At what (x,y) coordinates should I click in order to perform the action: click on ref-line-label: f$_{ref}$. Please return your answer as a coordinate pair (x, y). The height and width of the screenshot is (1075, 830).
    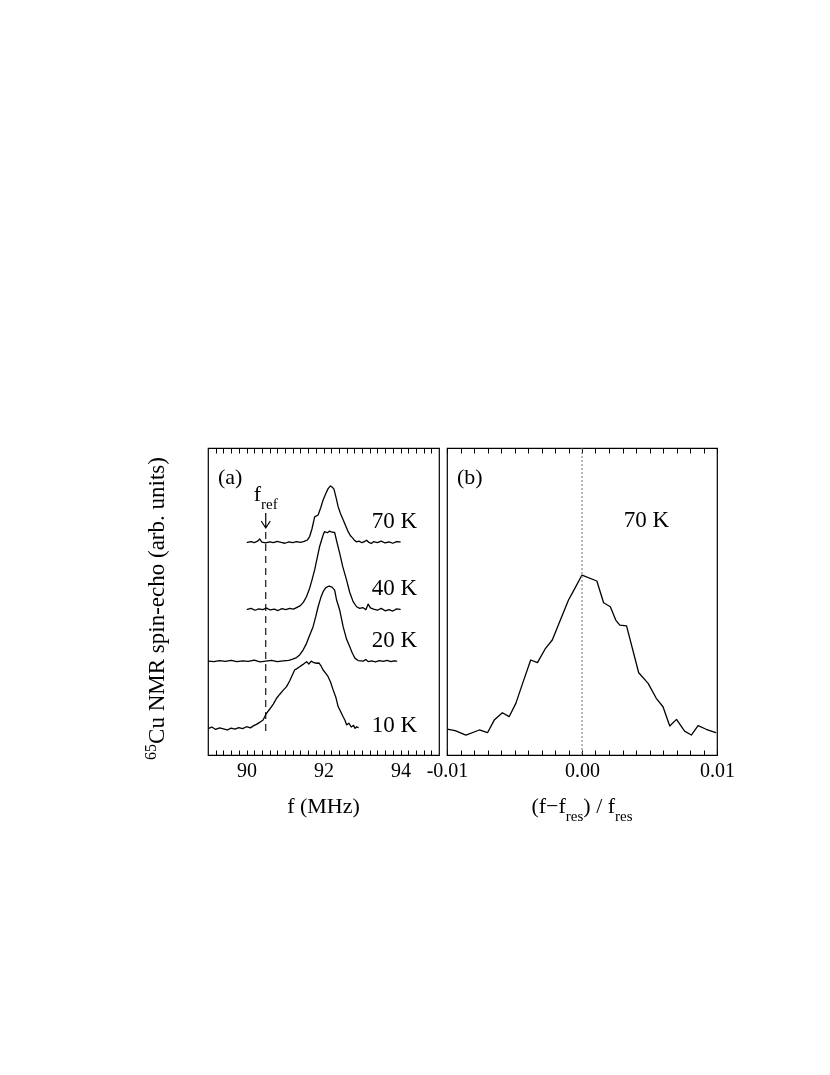
    Looking at the image, I should click on (265, 496).